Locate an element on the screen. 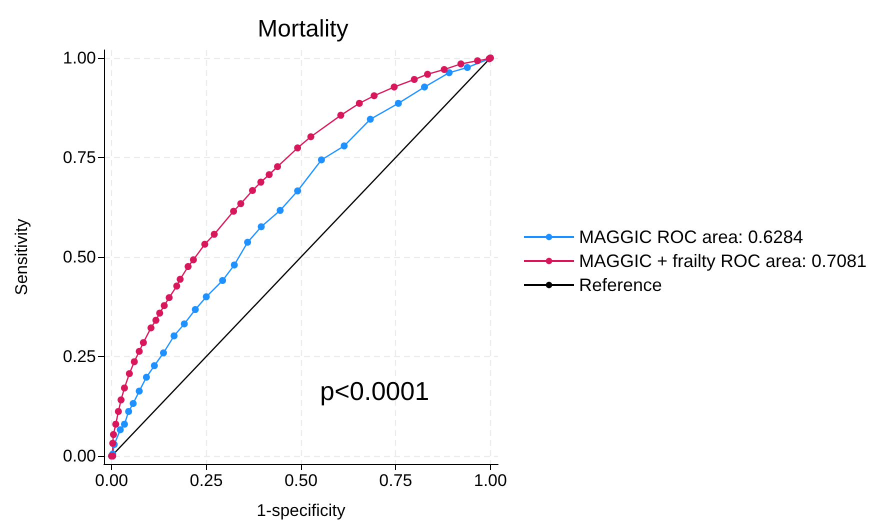  chart-title: Mortality is located at coordinates (303, 29).